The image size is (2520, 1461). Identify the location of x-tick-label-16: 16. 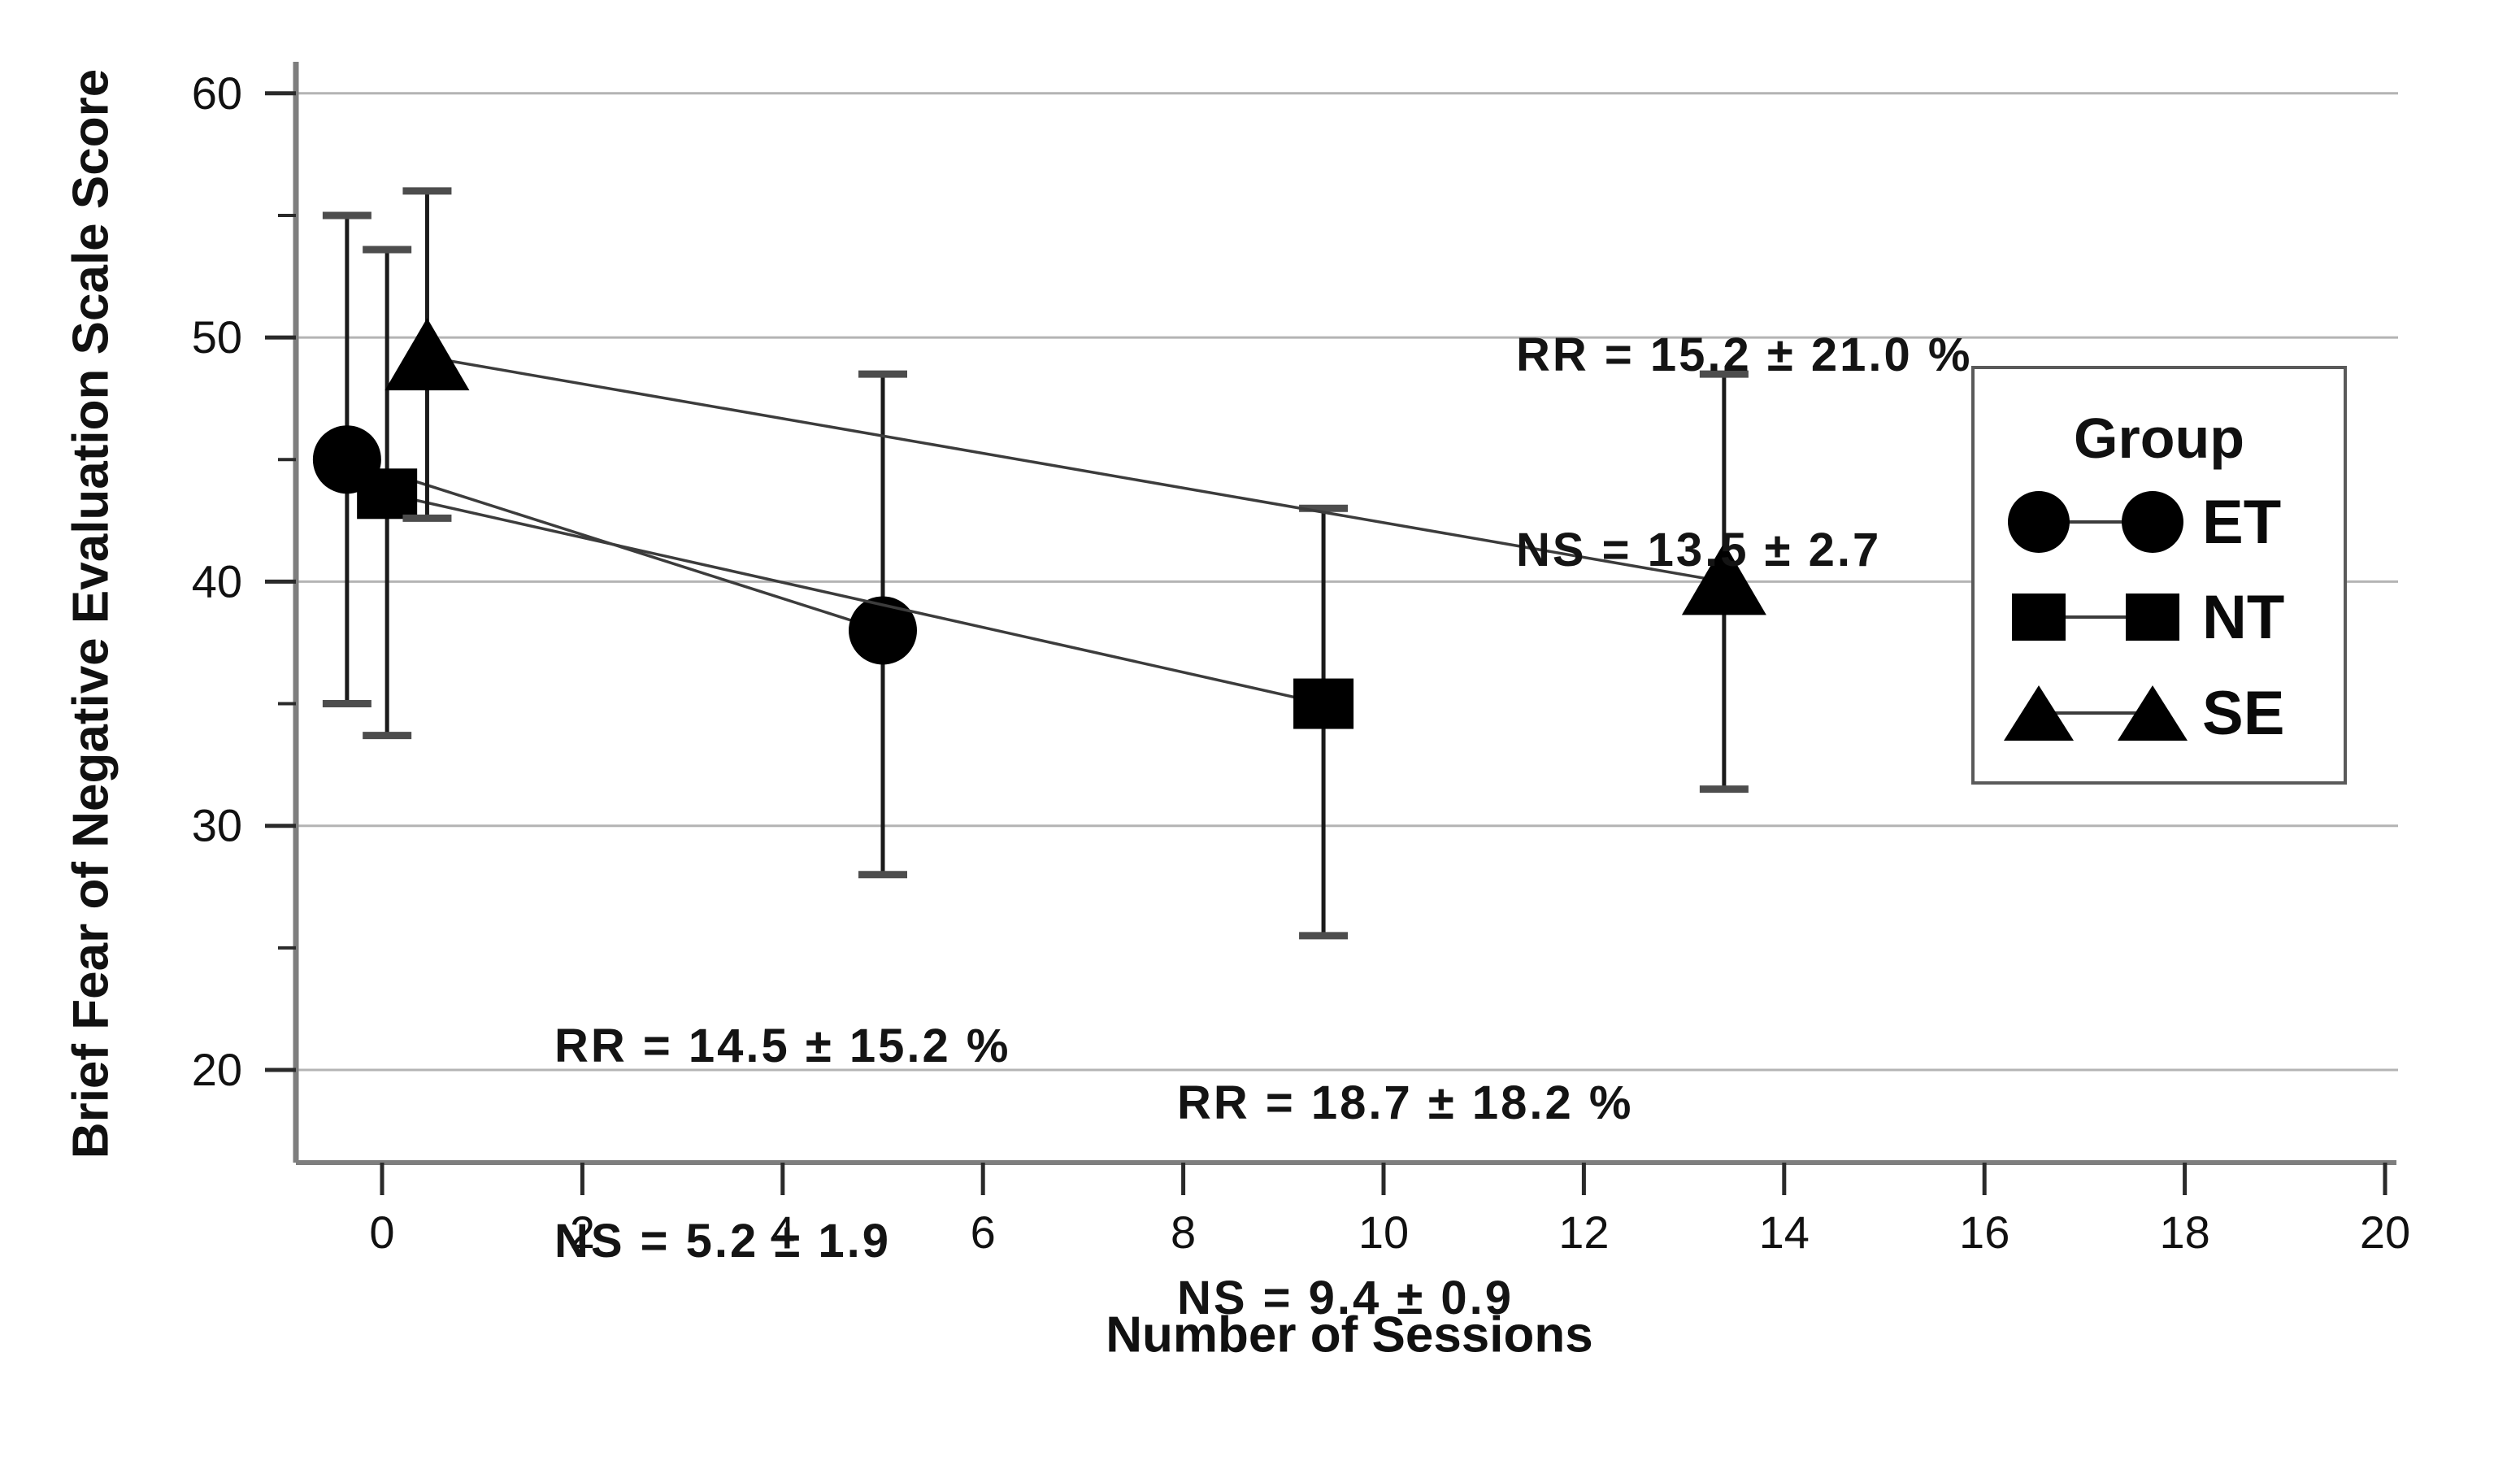
(1984, 1232).